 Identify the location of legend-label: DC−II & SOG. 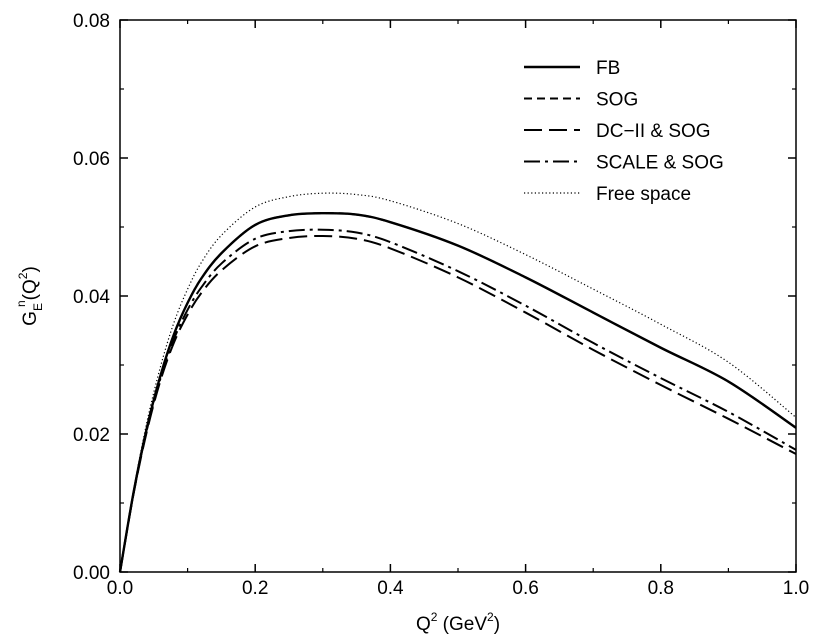
(653, 131).